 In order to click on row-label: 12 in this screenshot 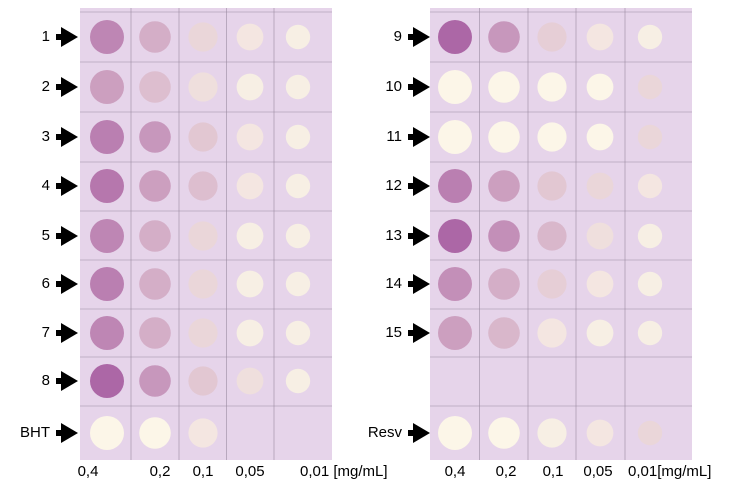, I will do `click(393, 185)`.